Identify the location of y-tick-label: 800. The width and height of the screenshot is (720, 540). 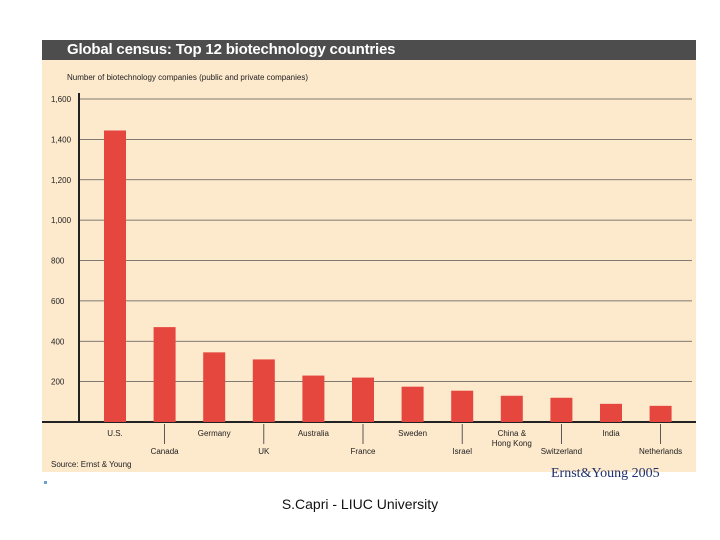
(58, 261).